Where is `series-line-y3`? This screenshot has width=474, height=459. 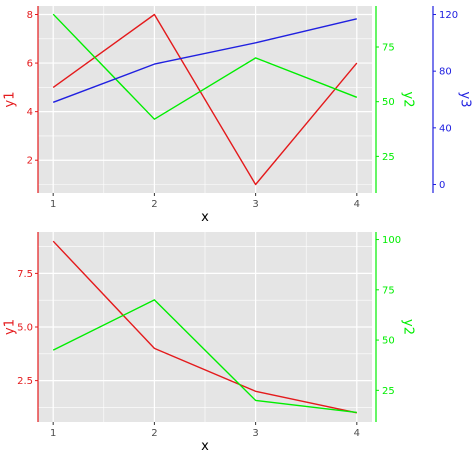
series-line-y3 is located at coordinates (204, 60).